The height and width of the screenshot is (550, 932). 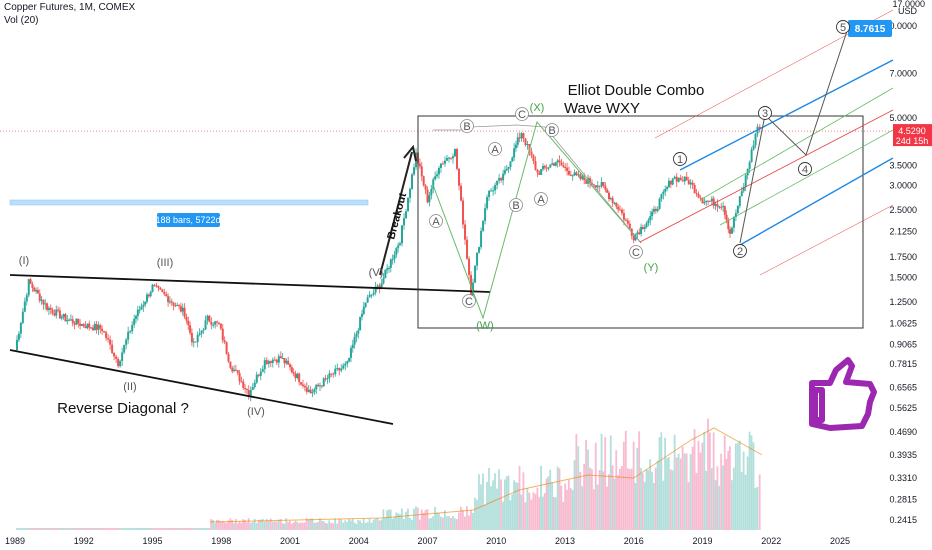 What do you see at coordinates (702, 541) in the screenshot?
I see `time-axis-tick: 2019` at bounding box center [702, 541].